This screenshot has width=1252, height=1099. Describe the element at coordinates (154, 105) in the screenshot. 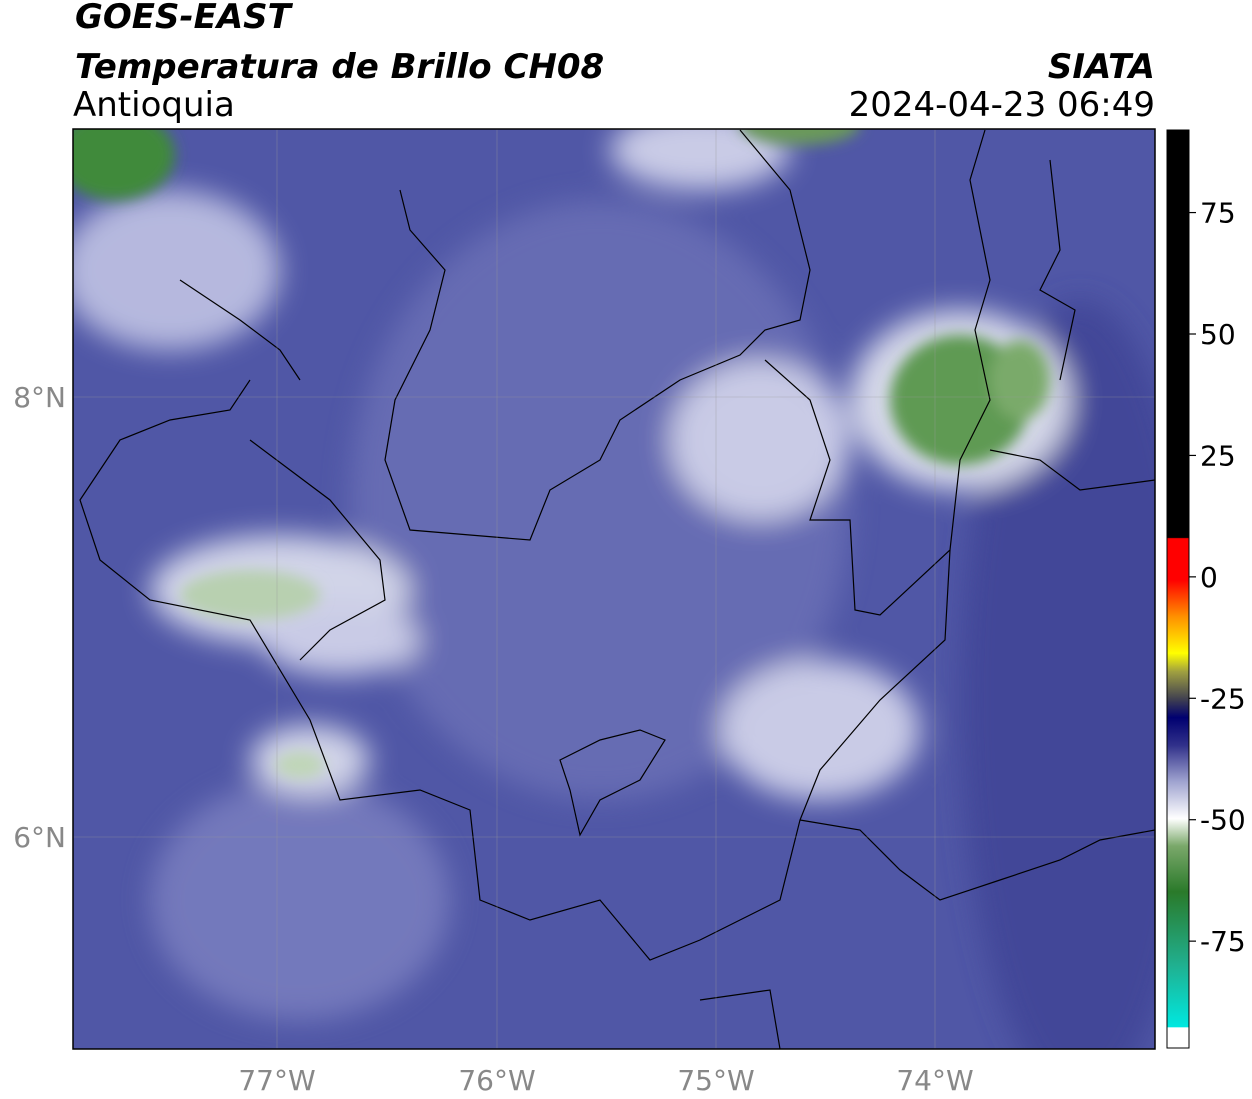

I see `region: Antioquia` at that location.